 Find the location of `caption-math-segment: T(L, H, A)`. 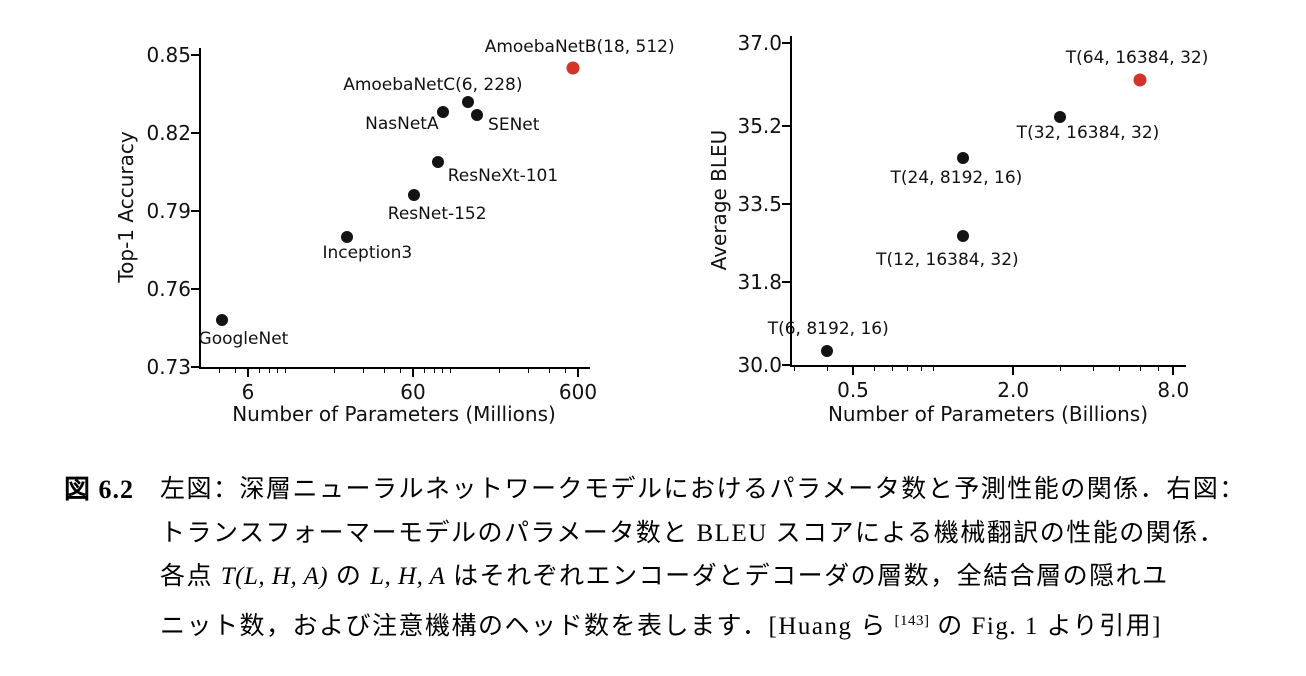

caption-math-segment: T(L, H, A) is located at coordinates (274, 576).